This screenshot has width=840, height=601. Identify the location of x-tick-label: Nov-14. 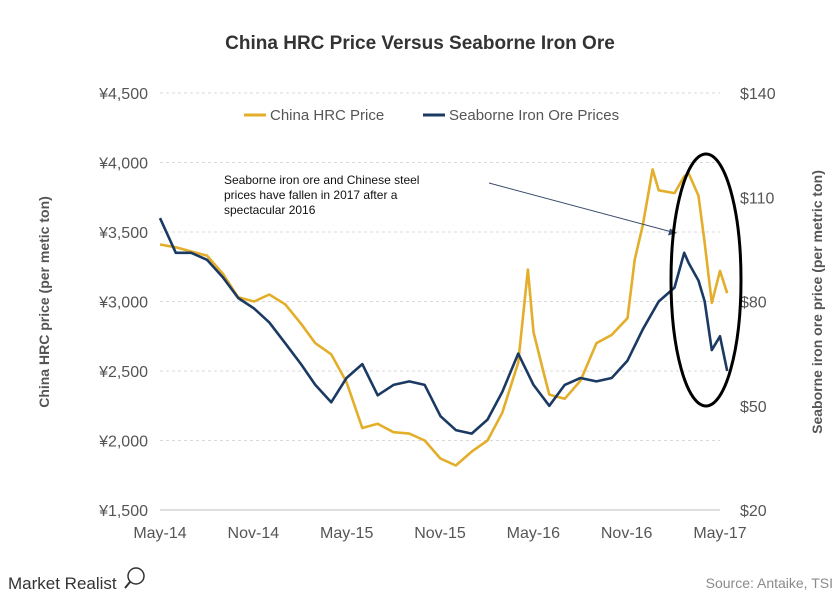
(254, 533).